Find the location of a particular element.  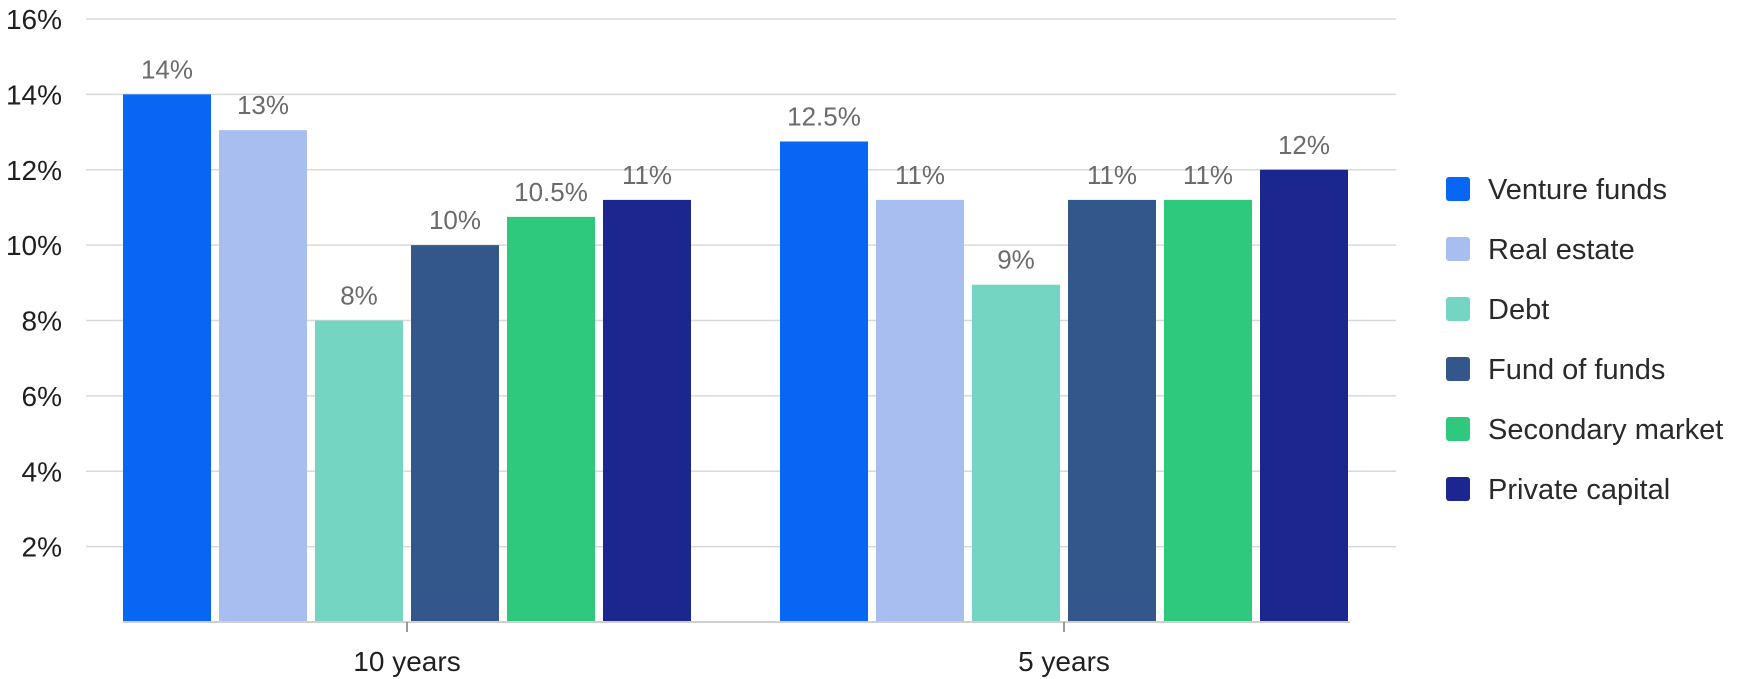

legend-label: Private capital is located at coordinates (1579, 490).